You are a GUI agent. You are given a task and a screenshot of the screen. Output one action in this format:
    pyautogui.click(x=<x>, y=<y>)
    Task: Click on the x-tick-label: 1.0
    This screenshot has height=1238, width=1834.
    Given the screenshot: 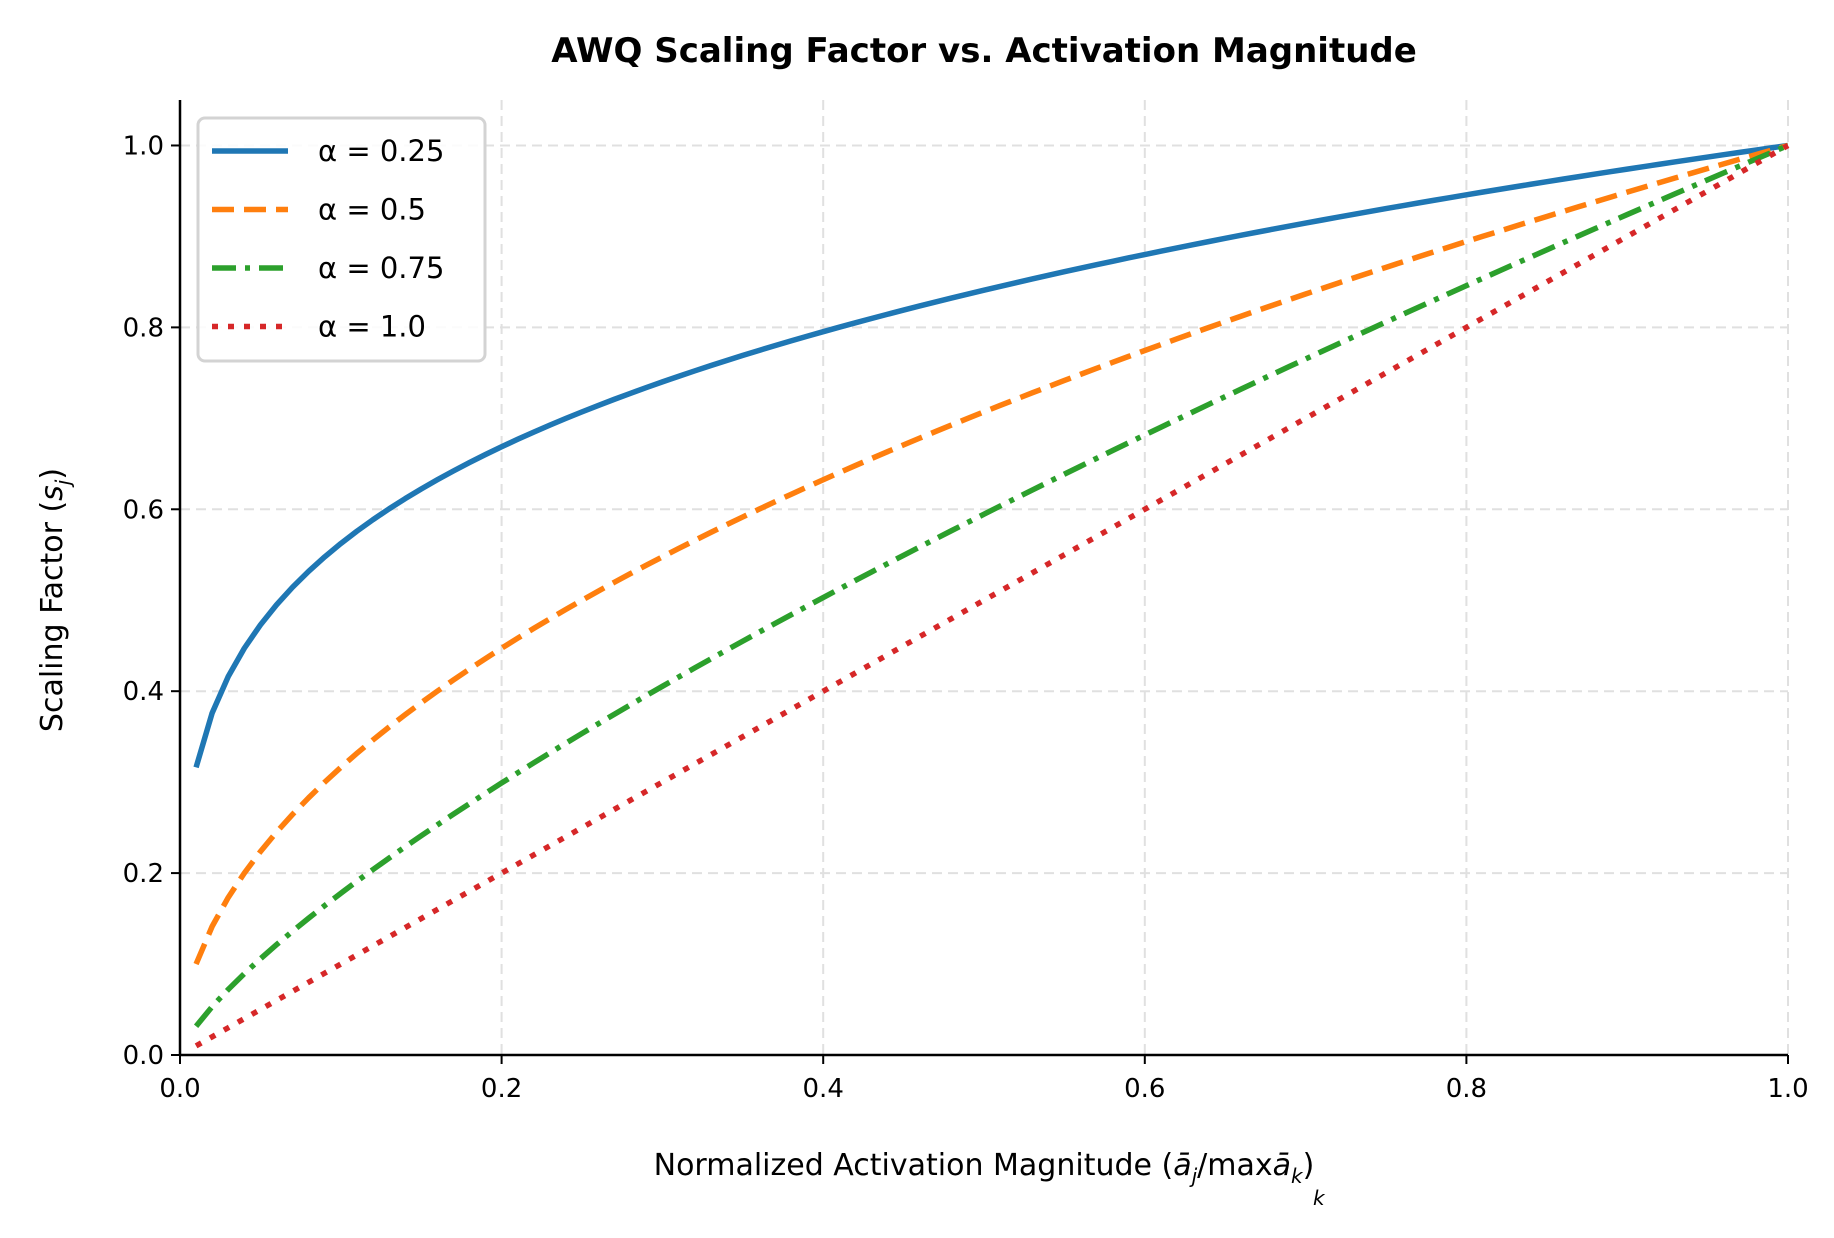 What is the action you would take?
    pyautogui.click(x=1787, y=1089)
    